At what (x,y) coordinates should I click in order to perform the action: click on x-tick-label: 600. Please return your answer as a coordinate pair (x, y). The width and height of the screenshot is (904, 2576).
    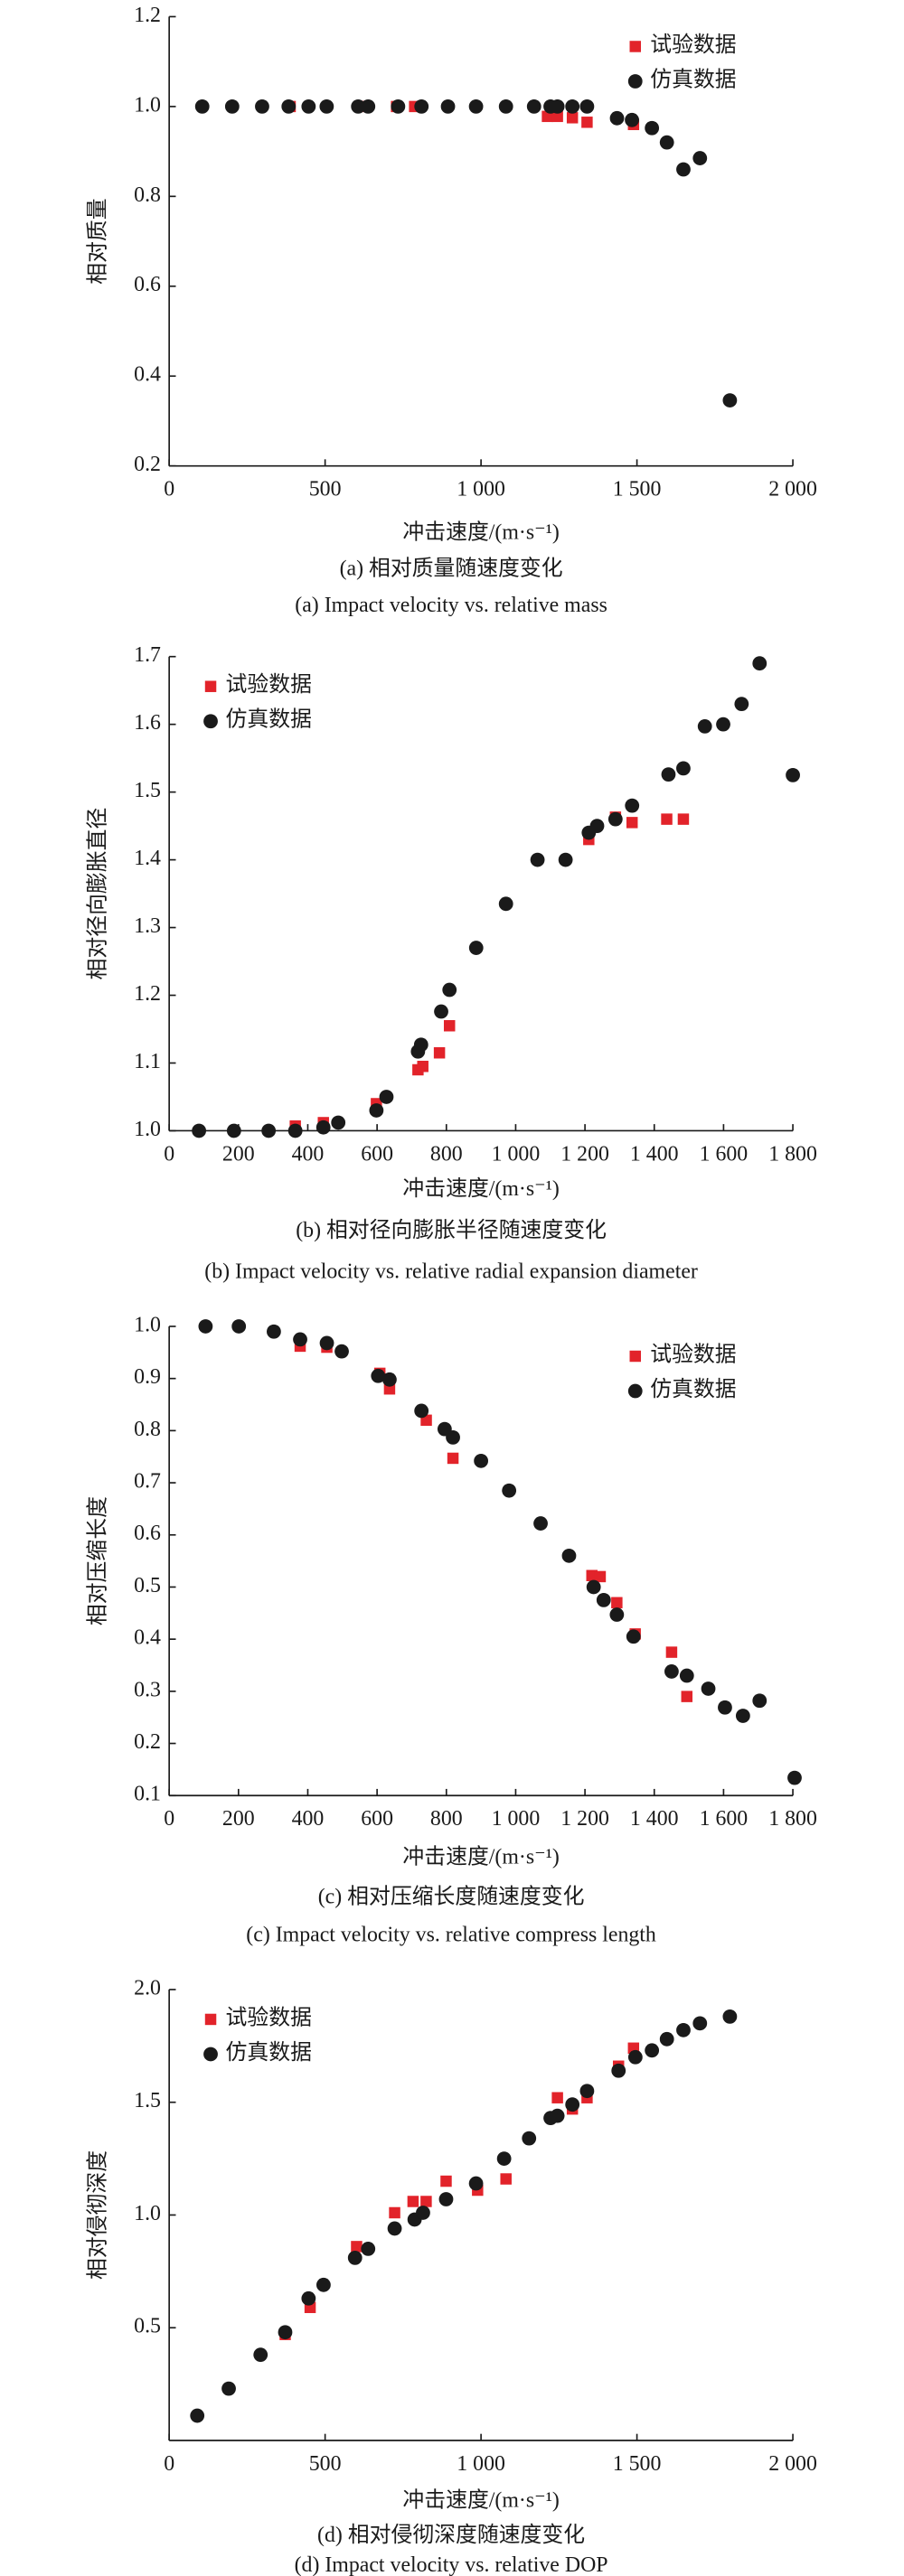
    Looking at the image, I should click on (377, 1154).